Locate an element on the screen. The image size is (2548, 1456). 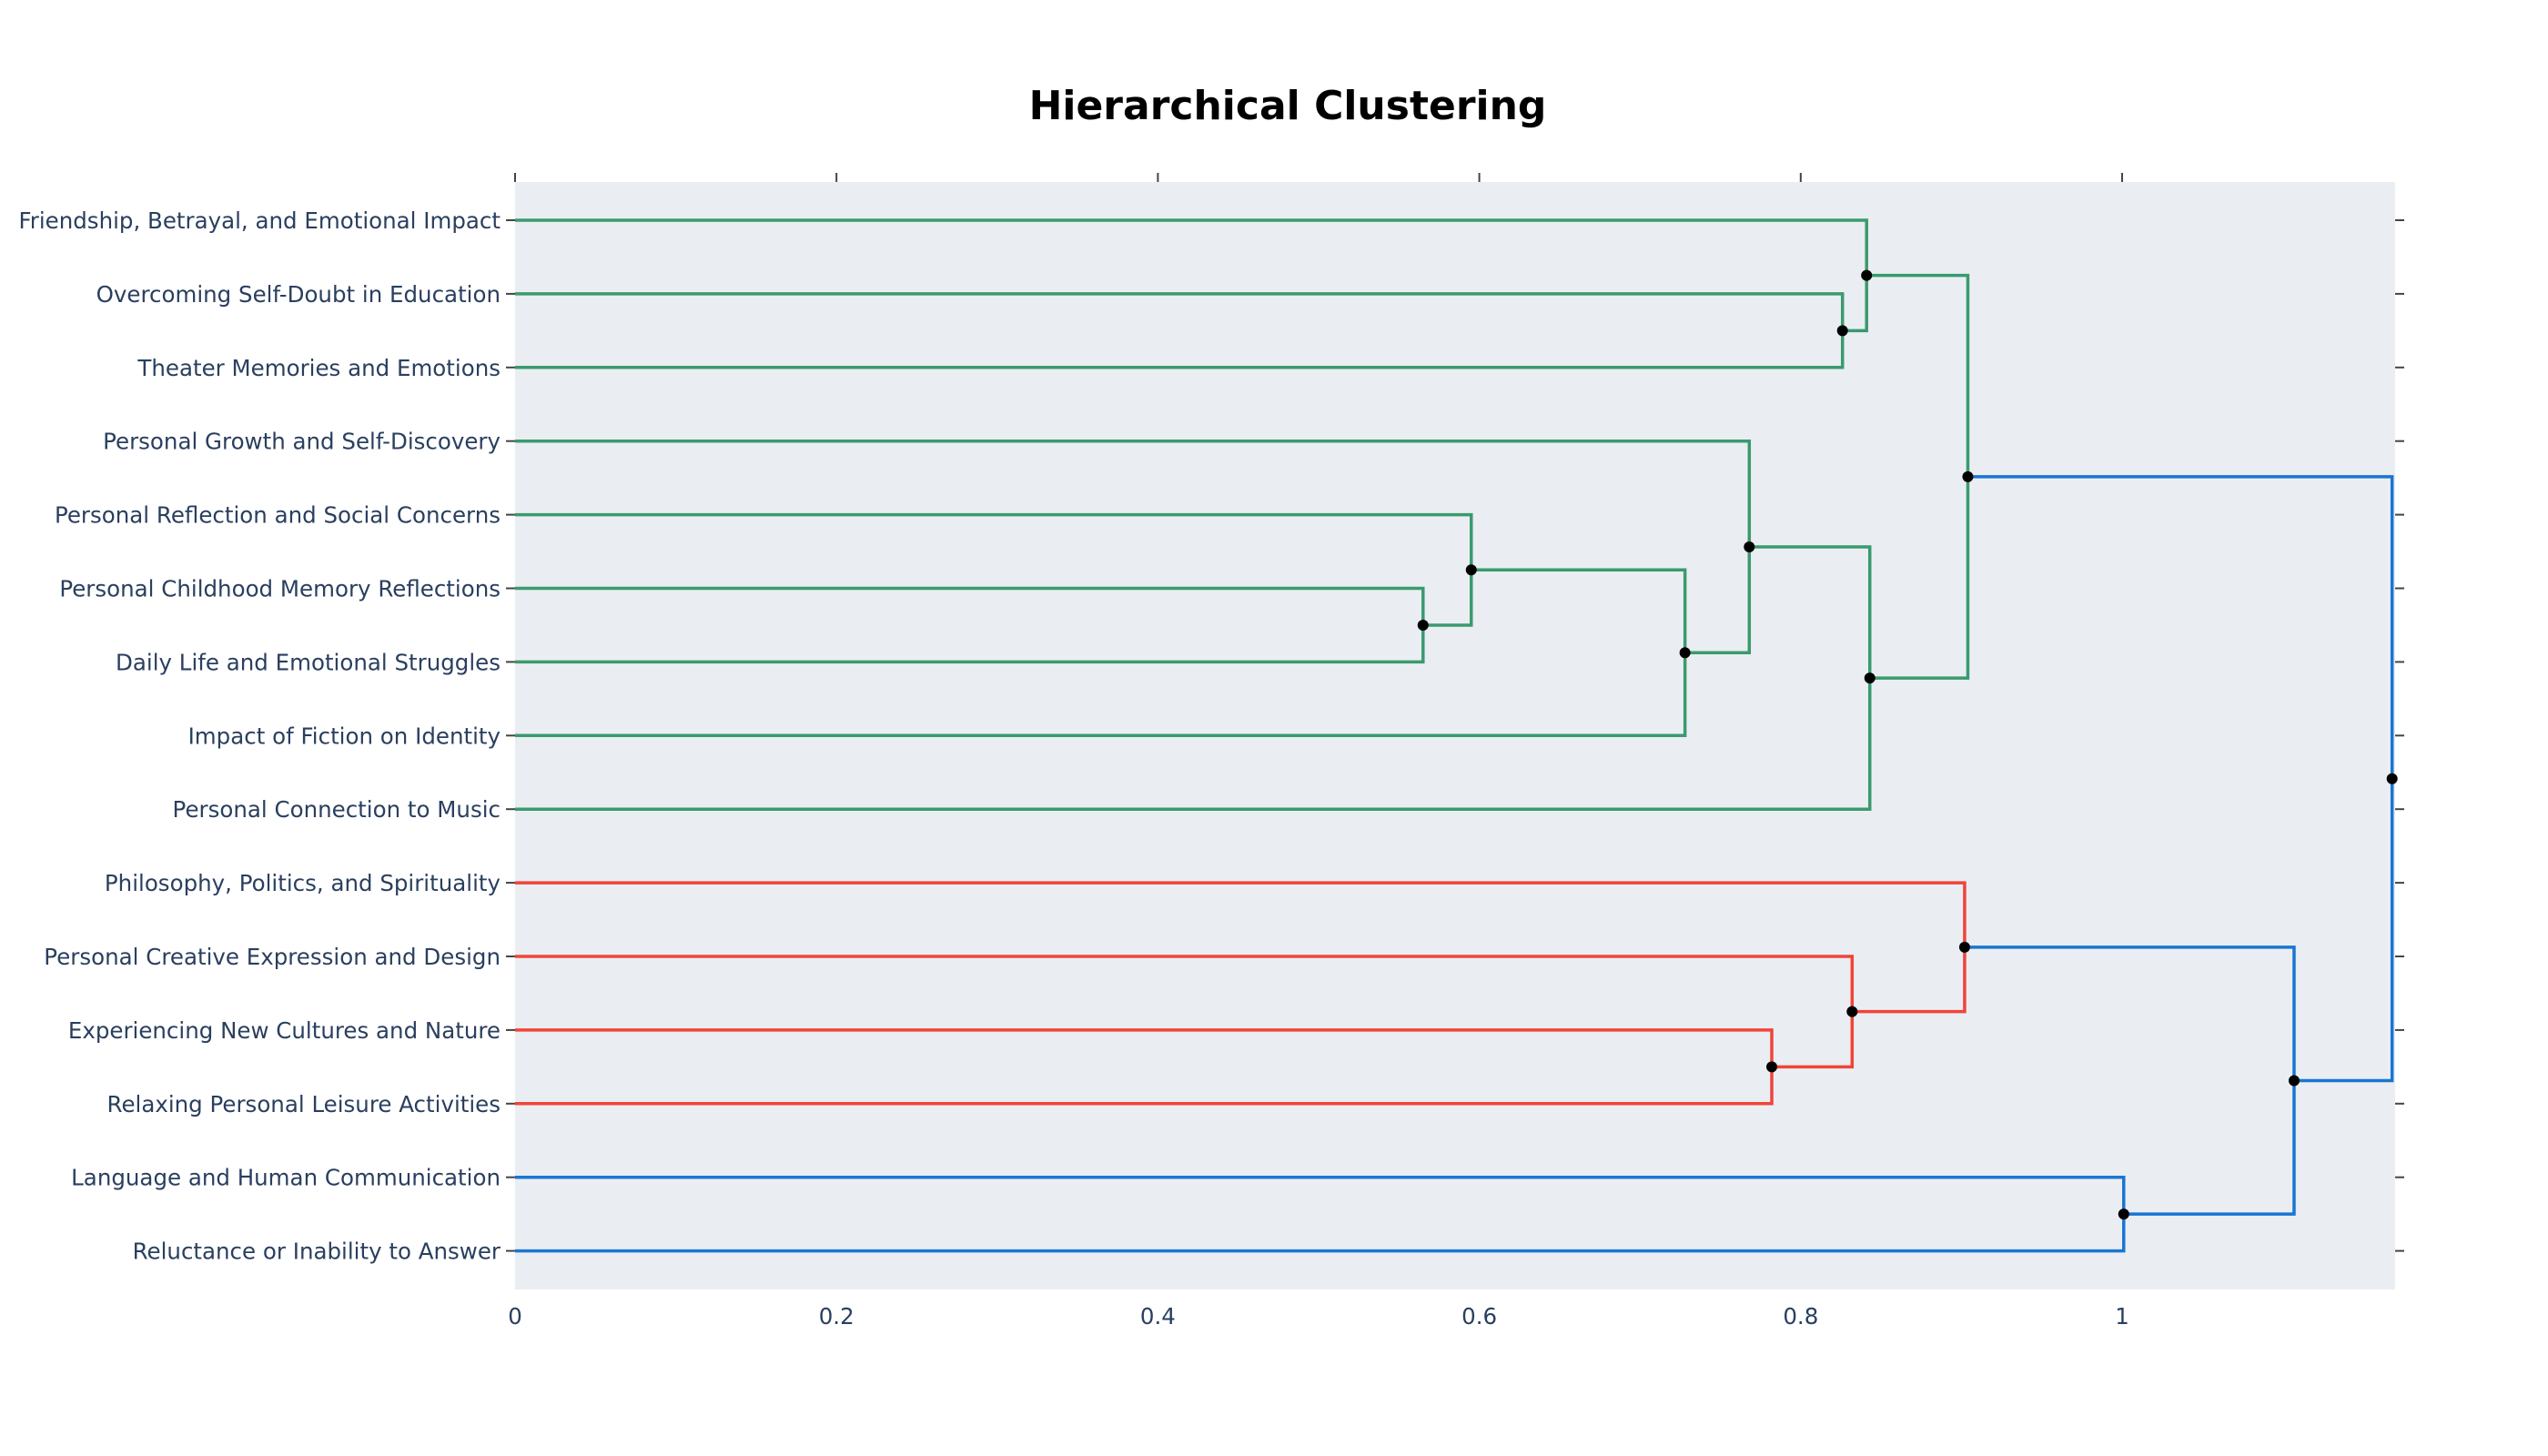
x-tick-label: 0.2 is located at coordinates (837, 1317).